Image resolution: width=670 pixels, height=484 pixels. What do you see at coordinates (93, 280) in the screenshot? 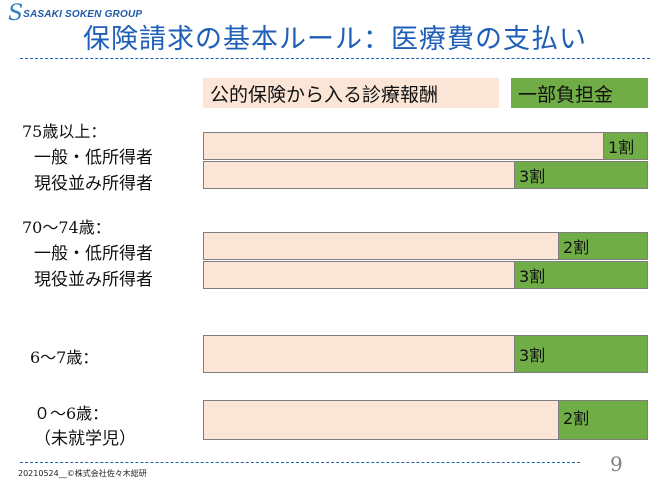
I see `row-label-70-active: 現役並み所得者` at bounding box center [93, 280].